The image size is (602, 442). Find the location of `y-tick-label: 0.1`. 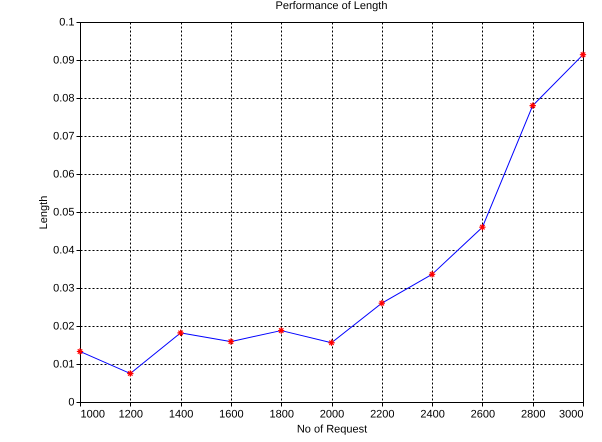

y-tick-label: 0.1 is located at coordinates (66, 22).